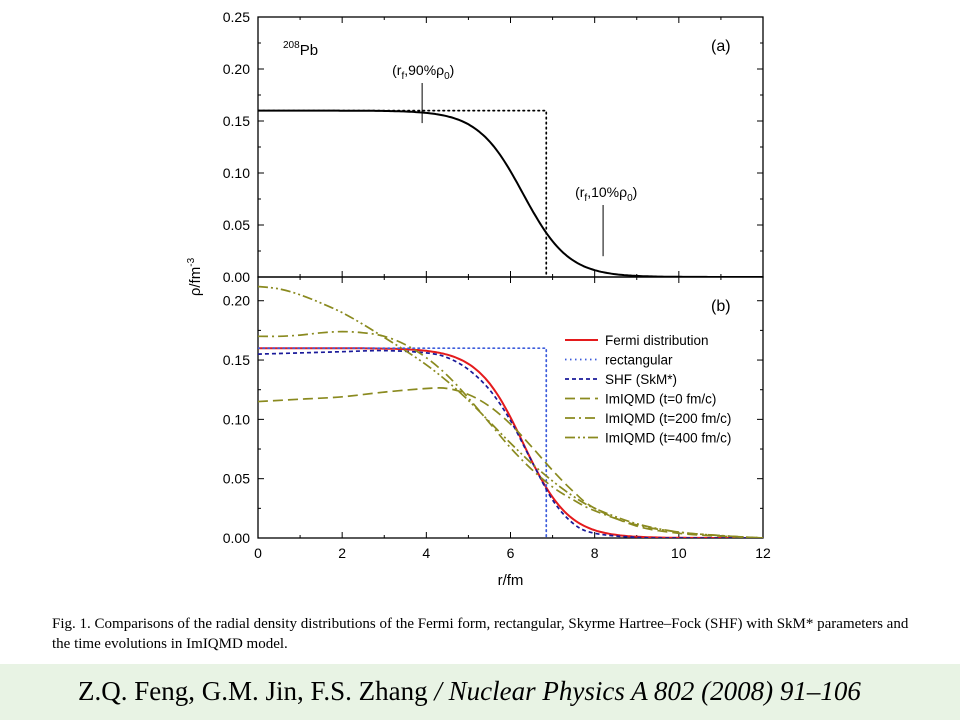 This screenshot has width=960, height=720. What do you see at coordinates (679, 553) in the screenshot?
I see `x-tick-label: 10` at bounding box center [679, 553].